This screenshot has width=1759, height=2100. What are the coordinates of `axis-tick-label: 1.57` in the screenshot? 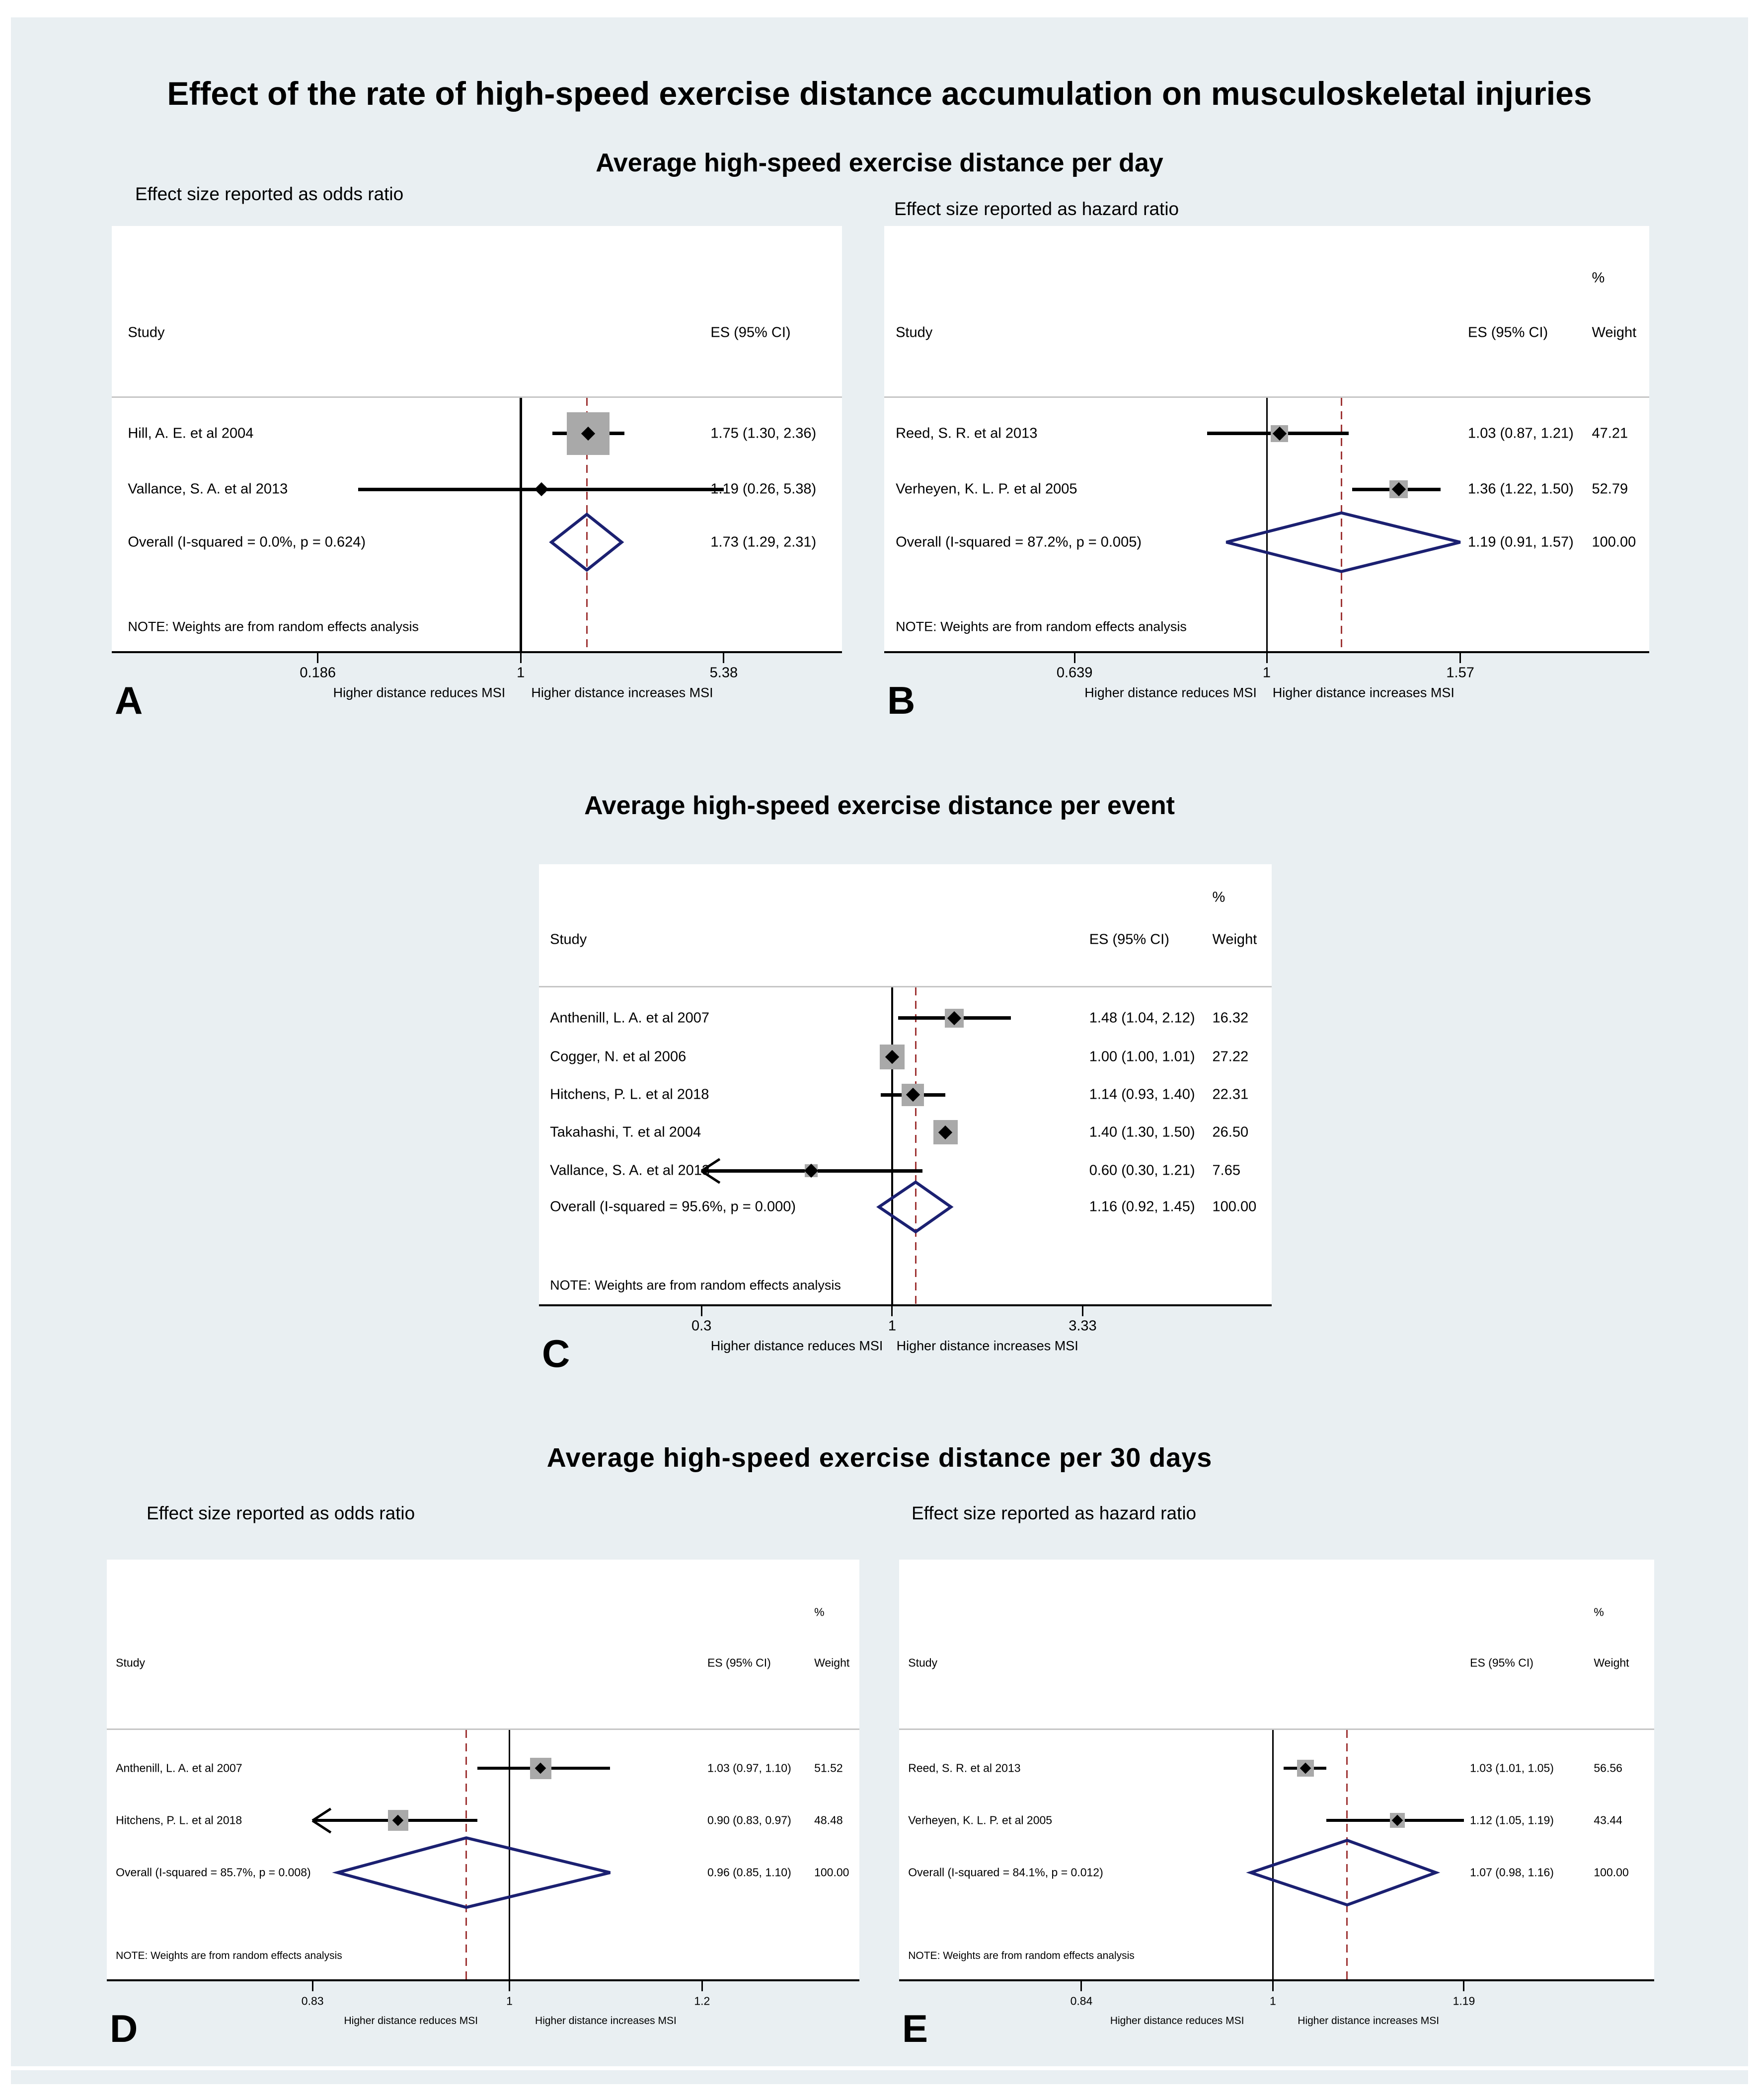 It's located at (1460, 673).